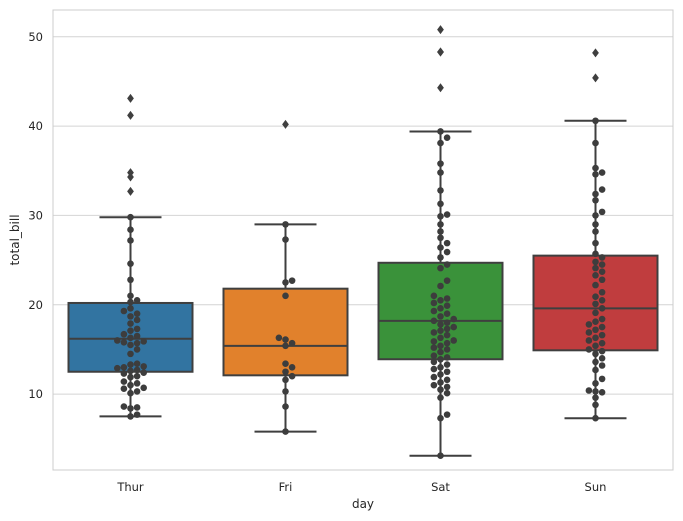 This screenshot has height=521, width=683. I want to click on y-tick-label: 50, so click(35, 37).